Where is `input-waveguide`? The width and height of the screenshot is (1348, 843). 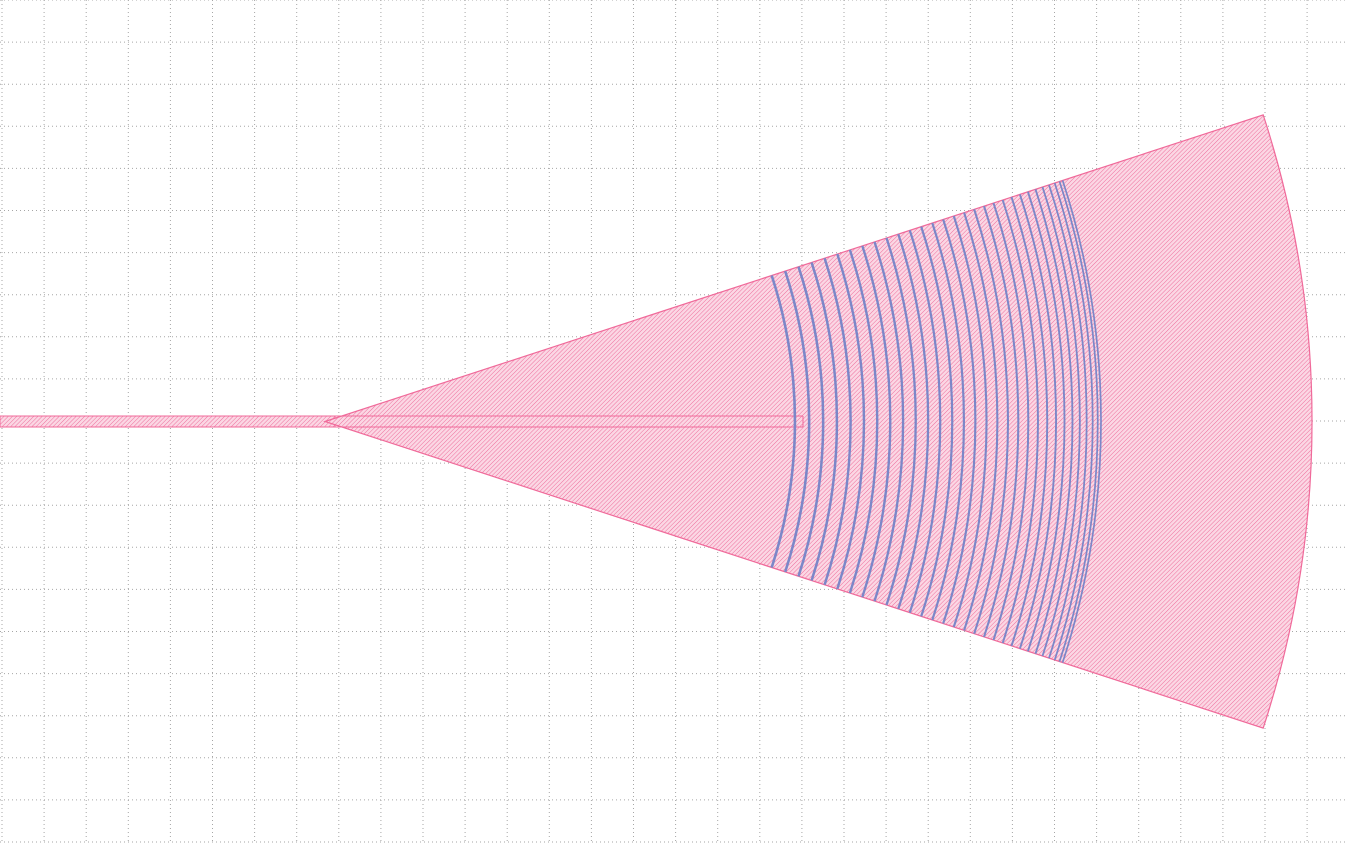 input-waveguide is located at coordinates (168, 421).